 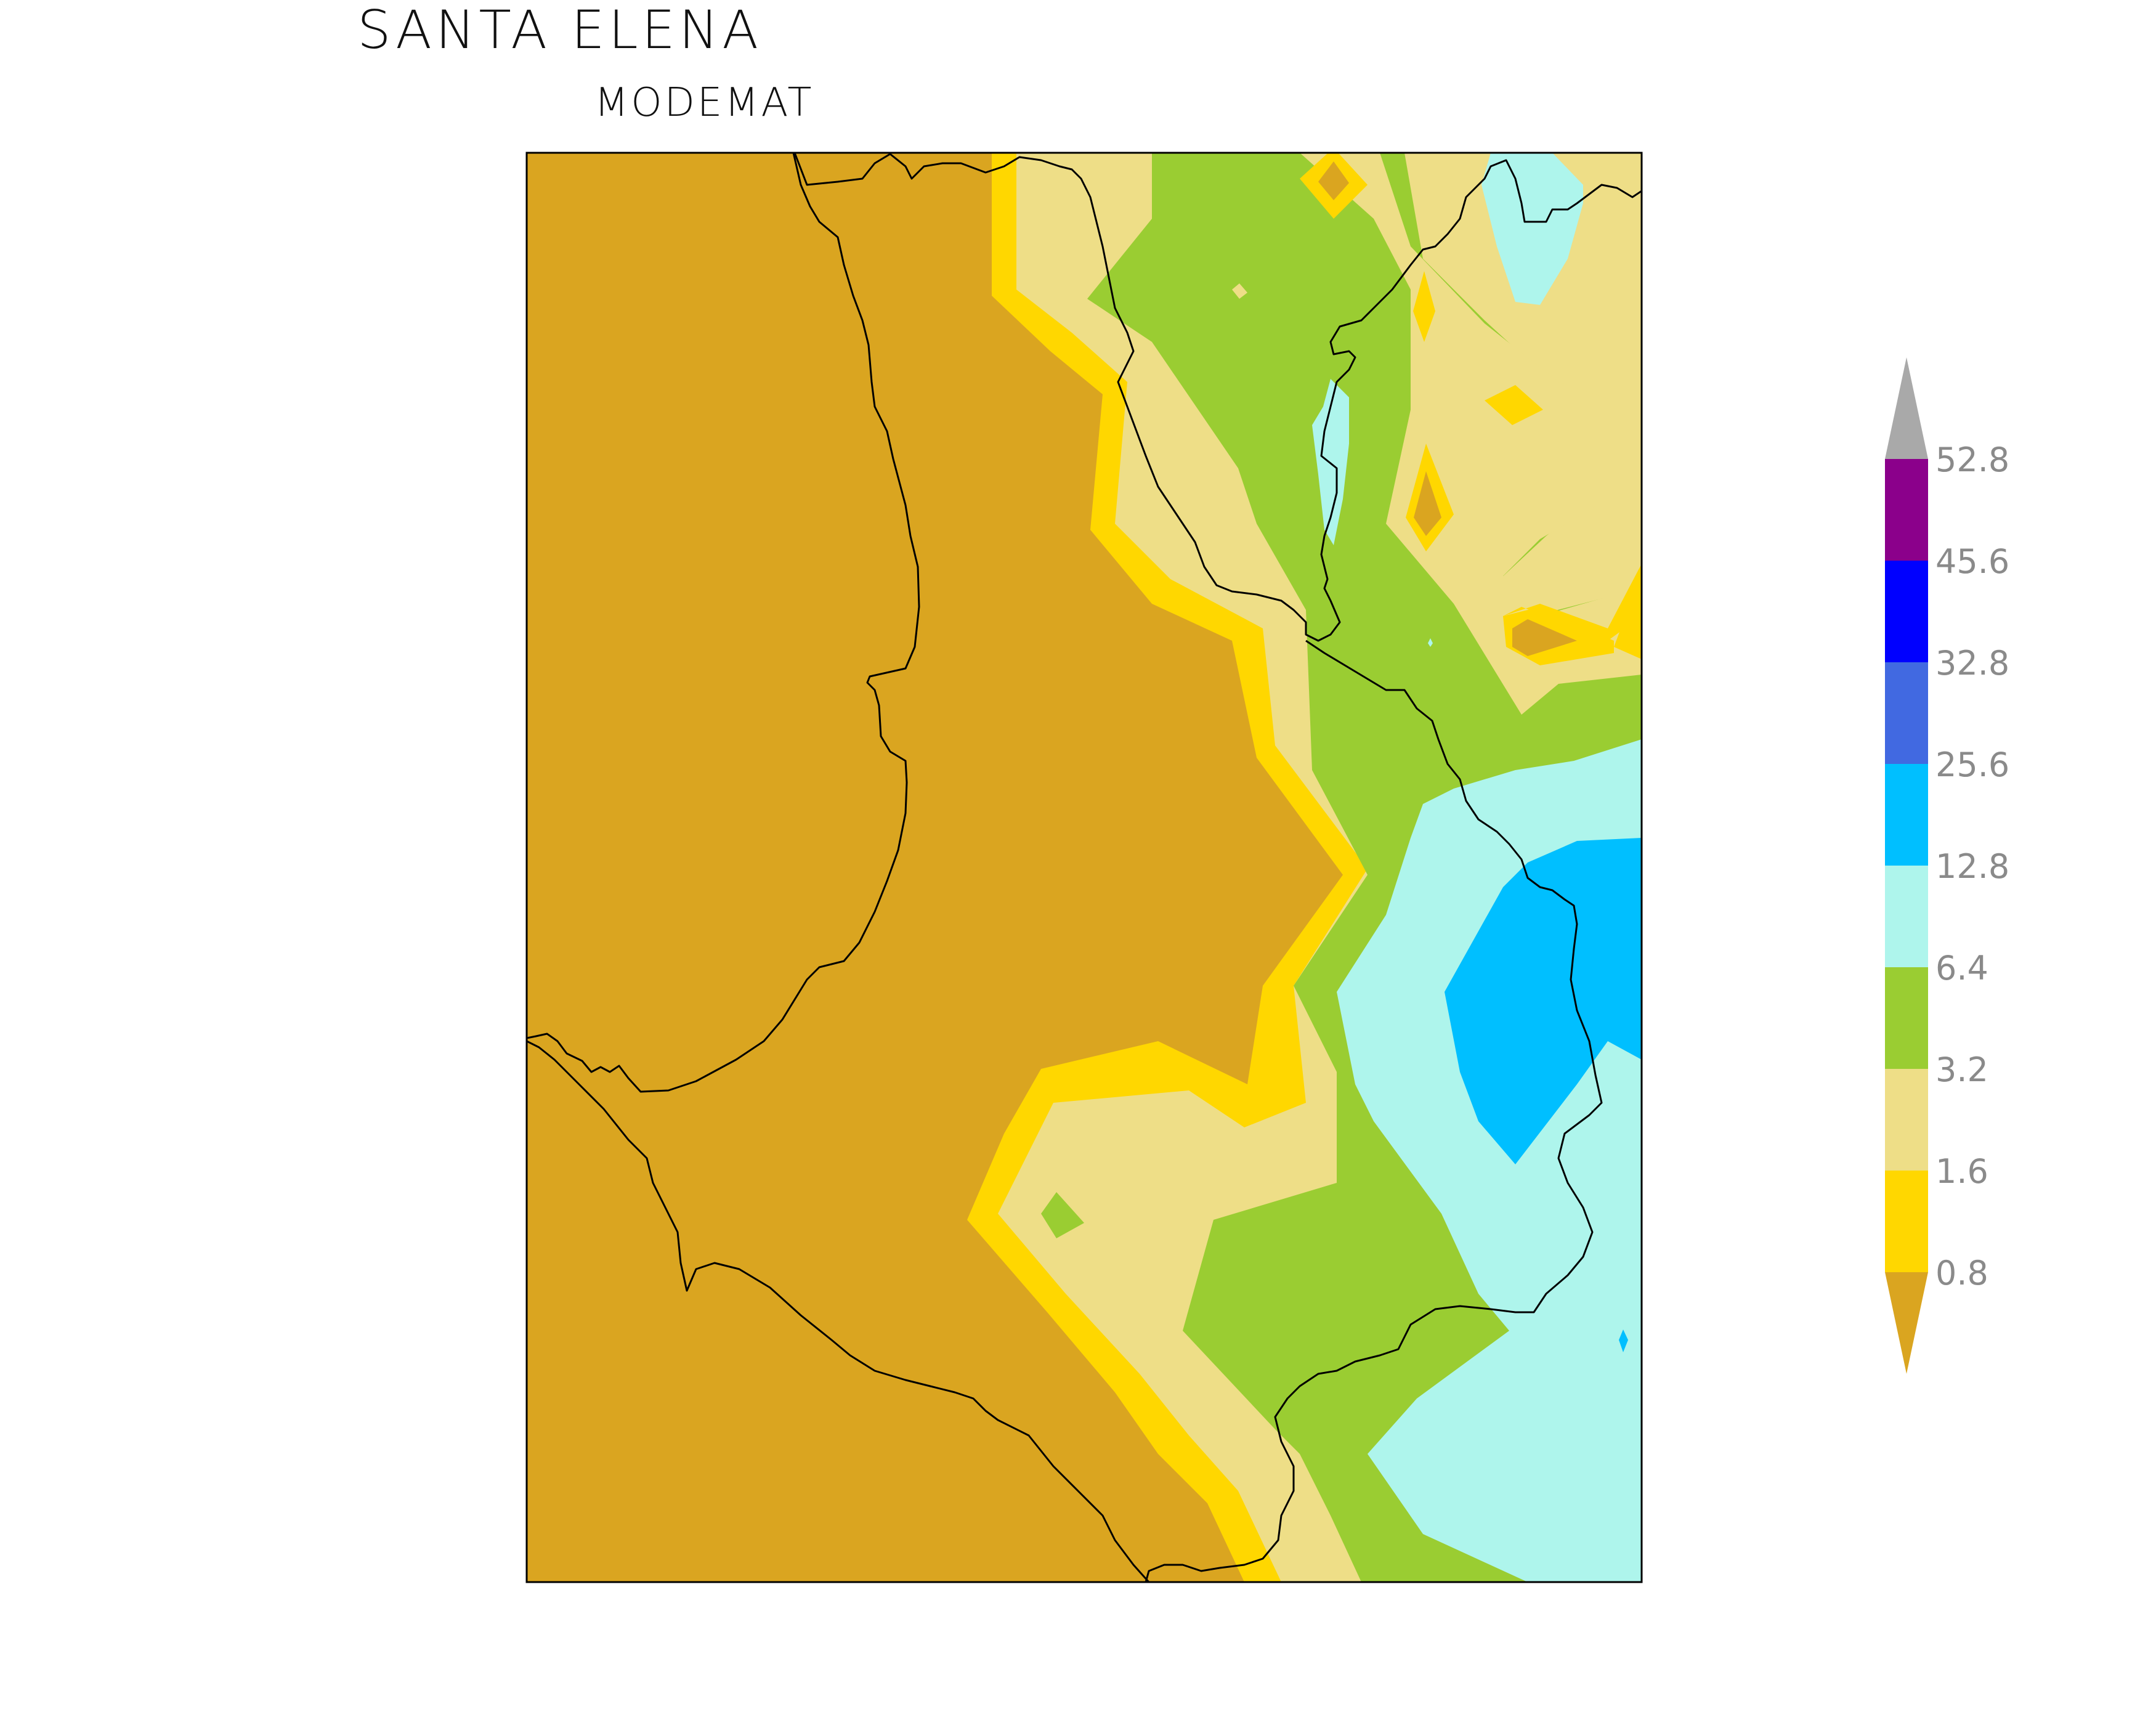 I want to click on colorbar-tick-label: 25.6, so click(x=1972, y=765).